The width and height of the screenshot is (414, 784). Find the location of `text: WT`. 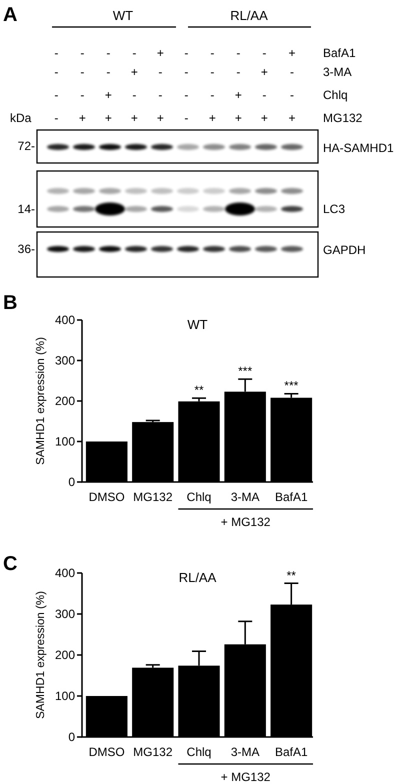

text: WT is located at coordinates (123, 15).